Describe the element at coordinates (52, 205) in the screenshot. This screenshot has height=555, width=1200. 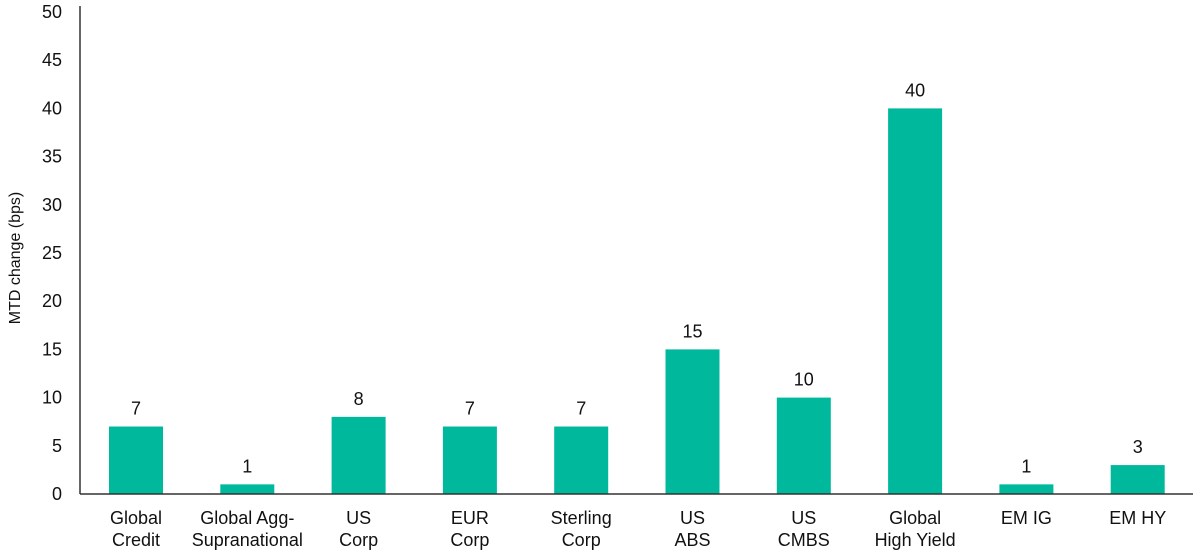
I see `y-tick-label: 30` at that location.